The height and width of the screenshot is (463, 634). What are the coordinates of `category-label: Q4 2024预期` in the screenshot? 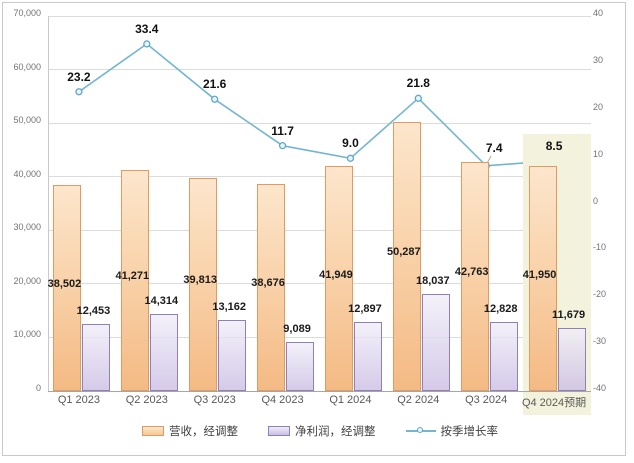 It's located at (554, 403).